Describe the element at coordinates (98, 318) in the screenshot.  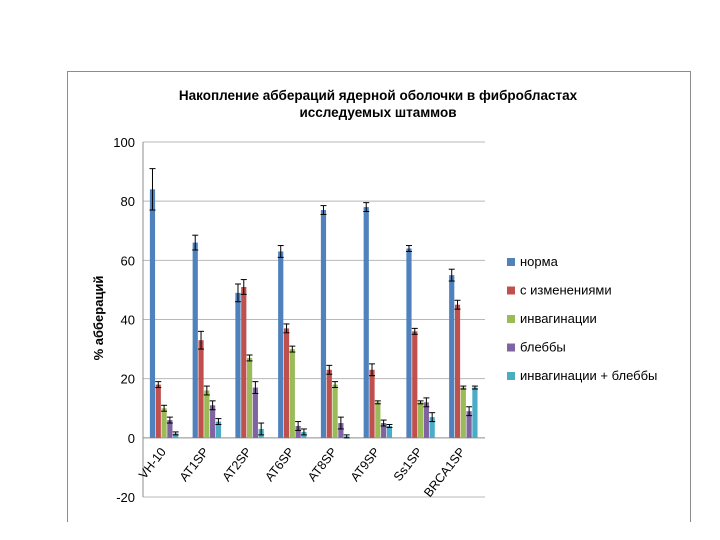
I see `y-axis-title: % аббераций` at that location.